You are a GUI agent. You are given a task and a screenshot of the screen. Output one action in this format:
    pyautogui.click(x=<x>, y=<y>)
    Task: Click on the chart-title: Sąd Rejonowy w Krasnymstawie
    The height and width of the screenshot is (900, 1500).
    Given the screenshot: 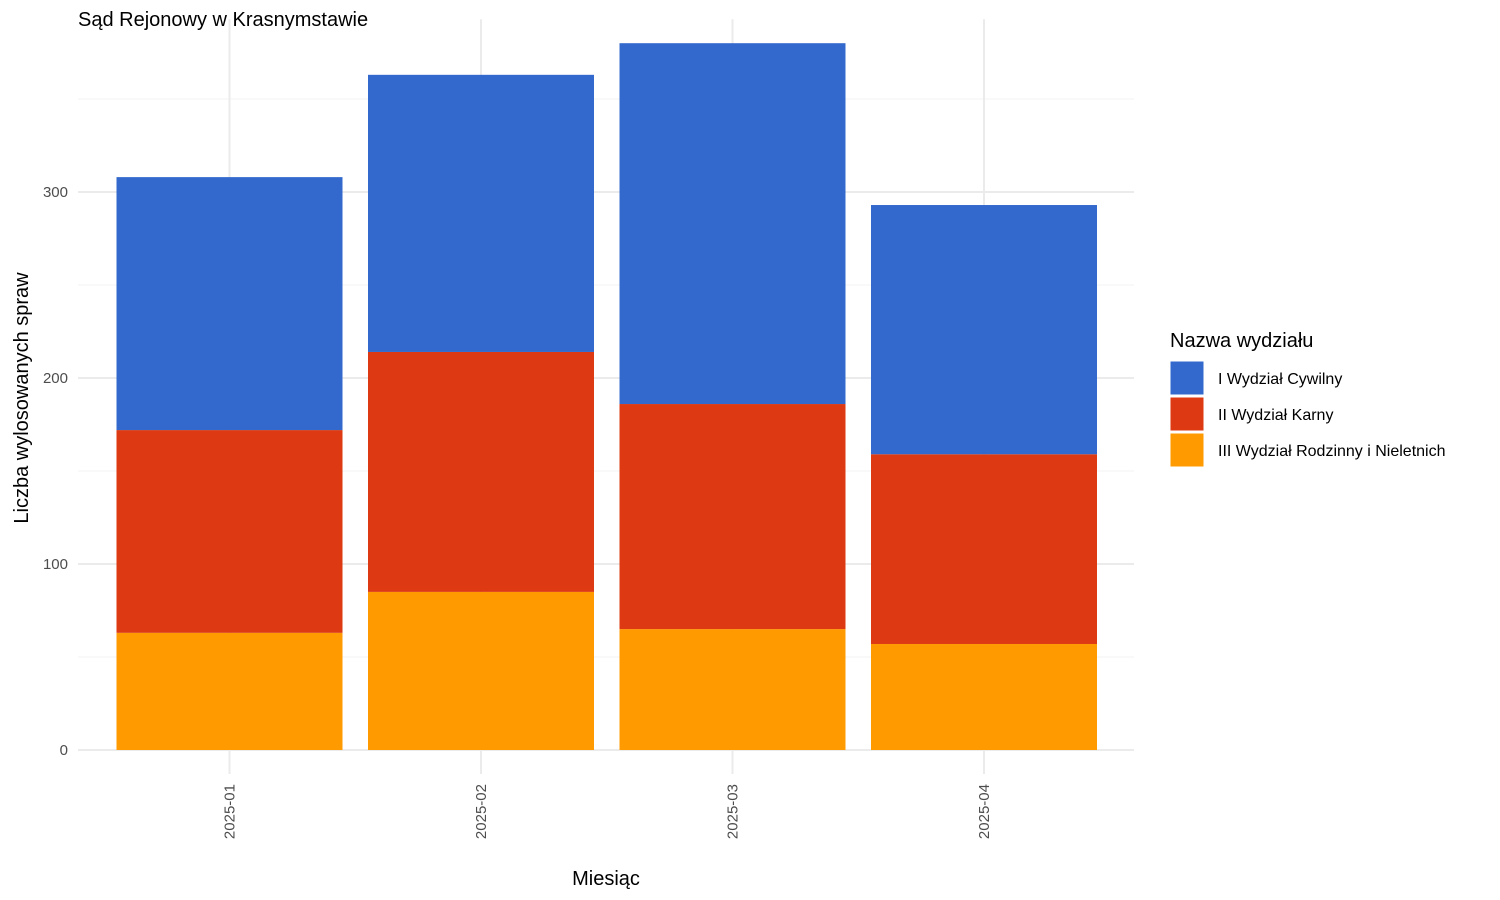 What is the action you would take?
    pyautogui.click(x=223, y=20)
    